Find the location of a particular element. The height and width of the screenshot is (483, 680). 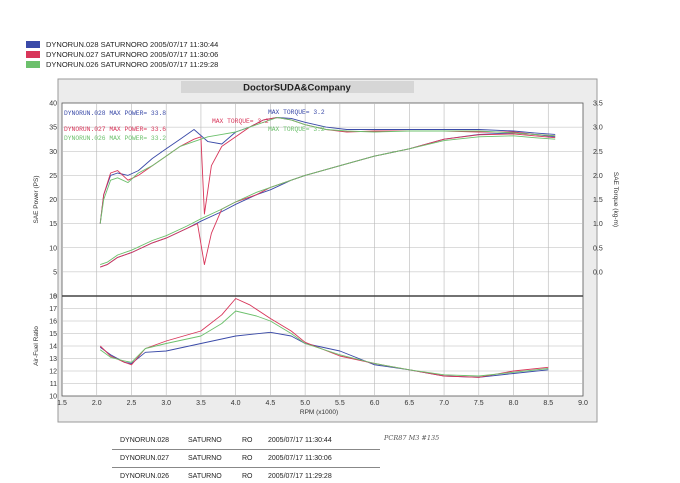

x-tick-label: 4.5 is located at coordinates (271, 403).